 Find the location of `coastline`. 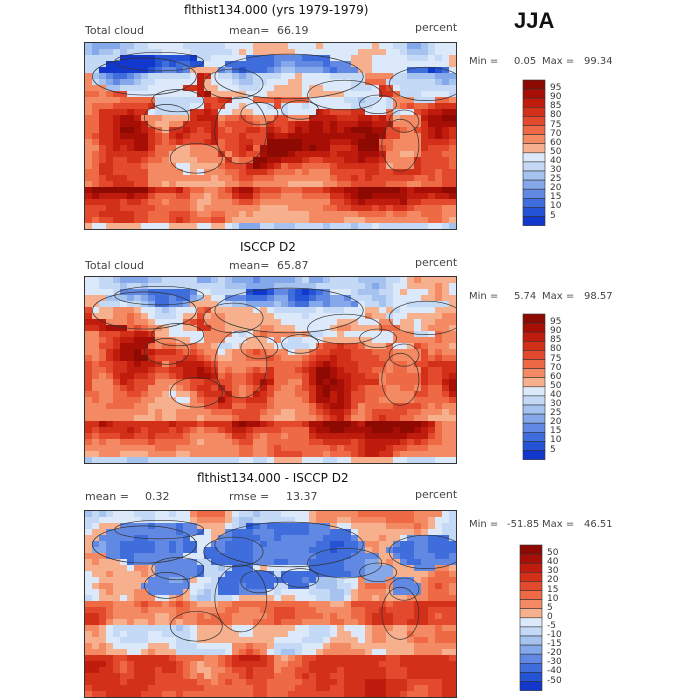

coastline is located at coordinates (300, 344).